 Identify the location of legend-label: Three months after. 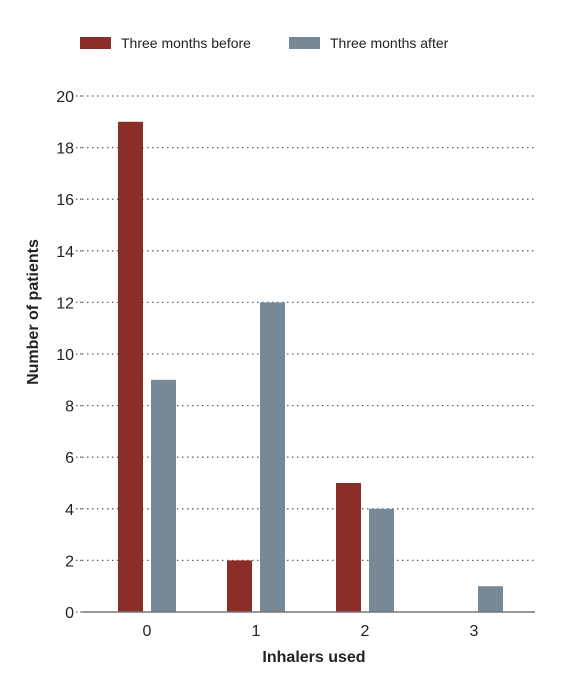
(389, 43).